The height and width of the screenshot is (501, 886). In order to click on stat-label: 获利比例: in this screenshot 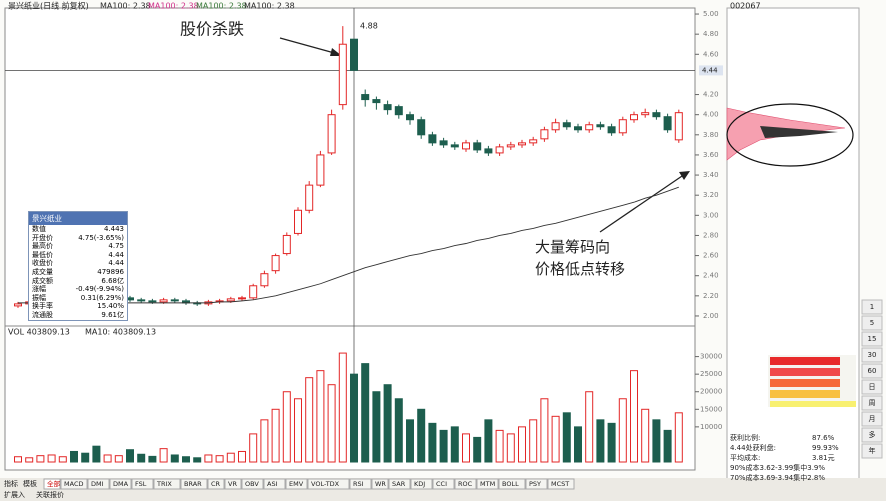, I will do `click(745, 437)`.